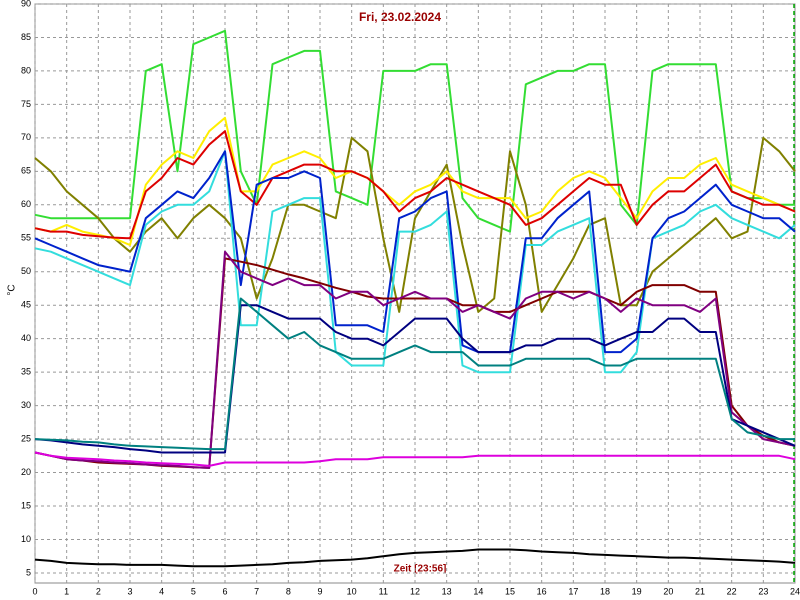 The image size is (800, 600). Describe the element at coordinates (415, 591) in the screenshot. I see `x-tick-label: 12` at that location.